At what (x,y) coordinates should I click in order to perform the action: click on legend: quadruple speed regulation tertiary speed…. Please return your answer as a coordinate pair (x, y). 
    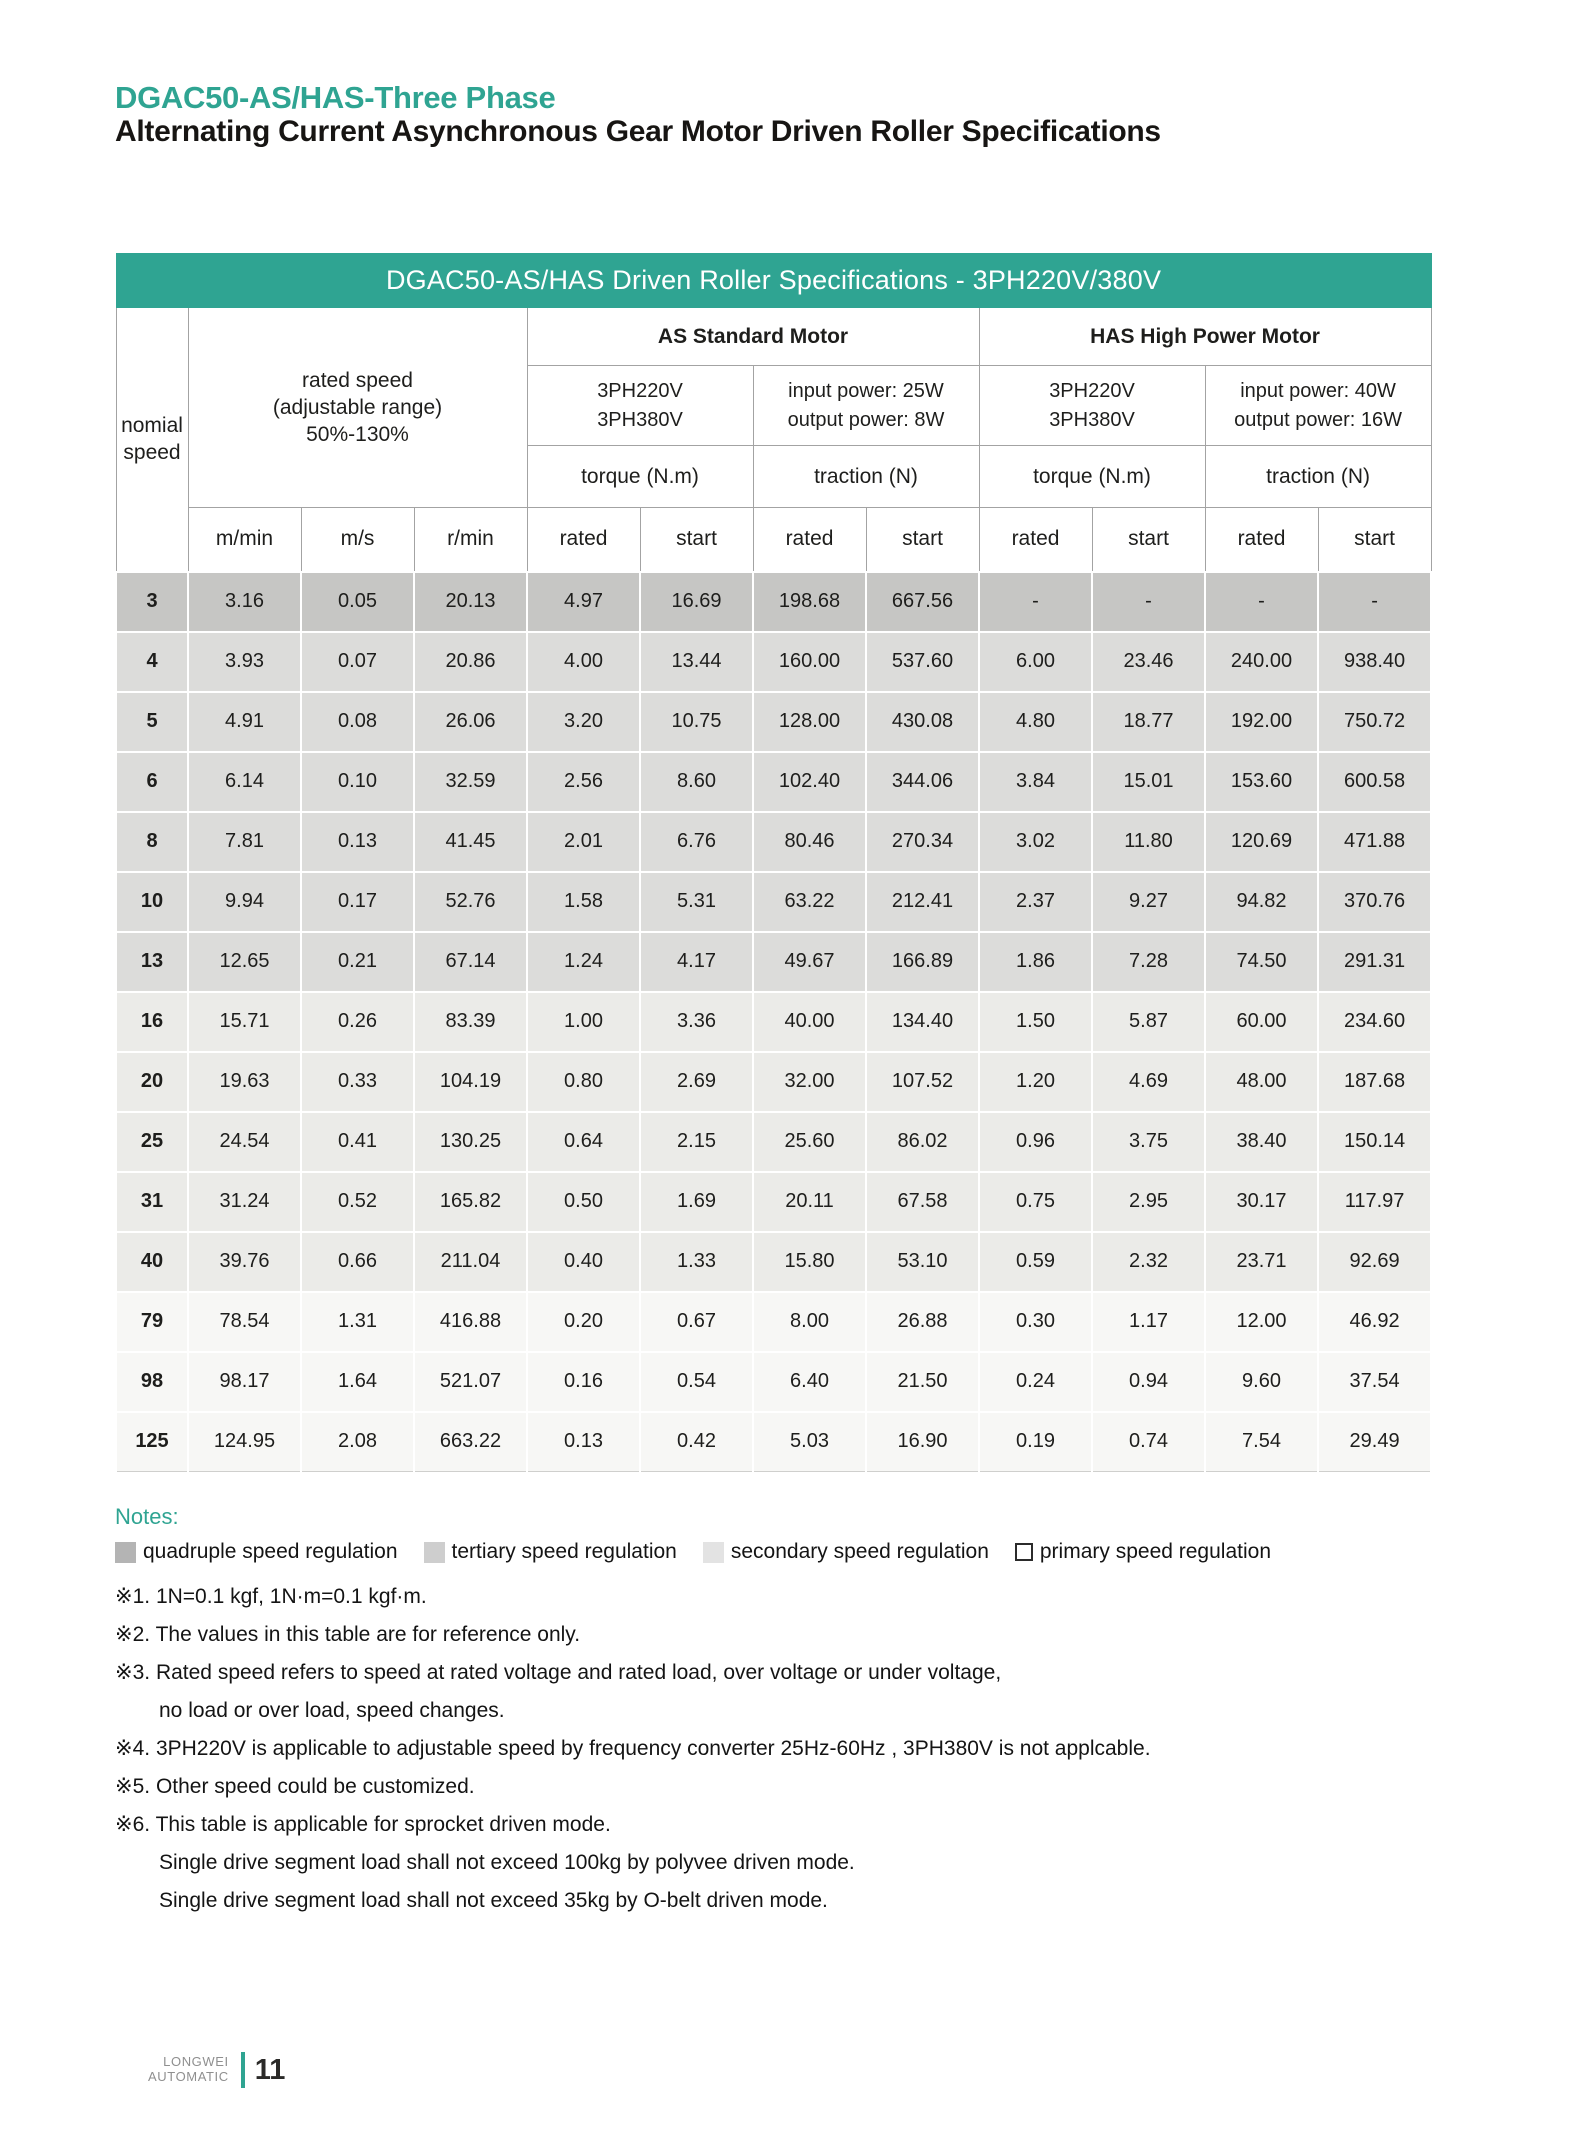
    Looking at the image, I should click on (780, 1552).